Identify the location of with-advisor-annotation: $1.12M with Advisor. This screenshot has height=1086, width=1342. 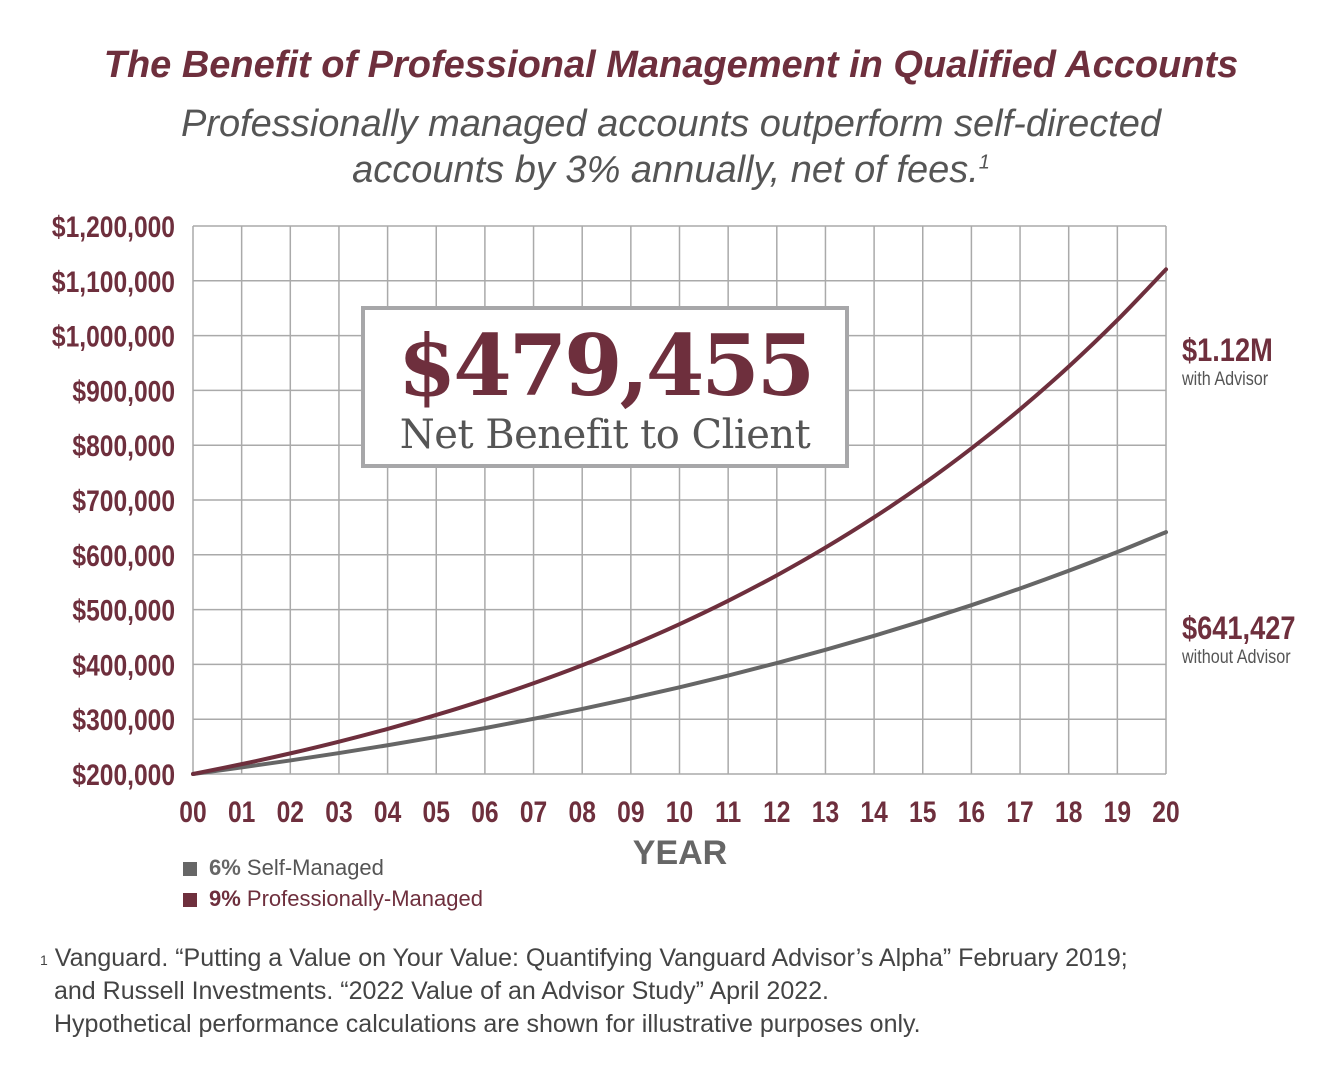
(1235, 361).